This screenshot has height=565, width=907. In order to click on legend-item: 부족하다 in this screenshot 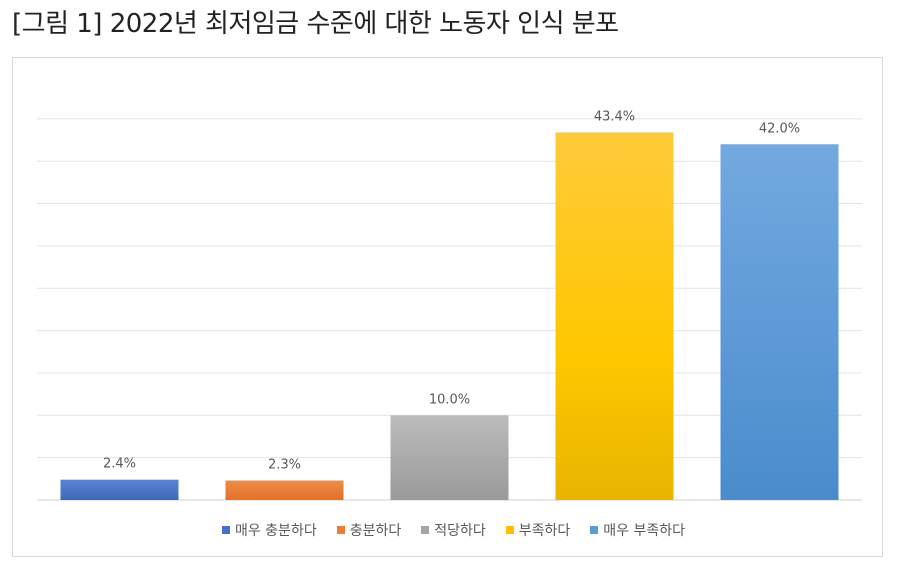, I will do `click(538, 530)`.